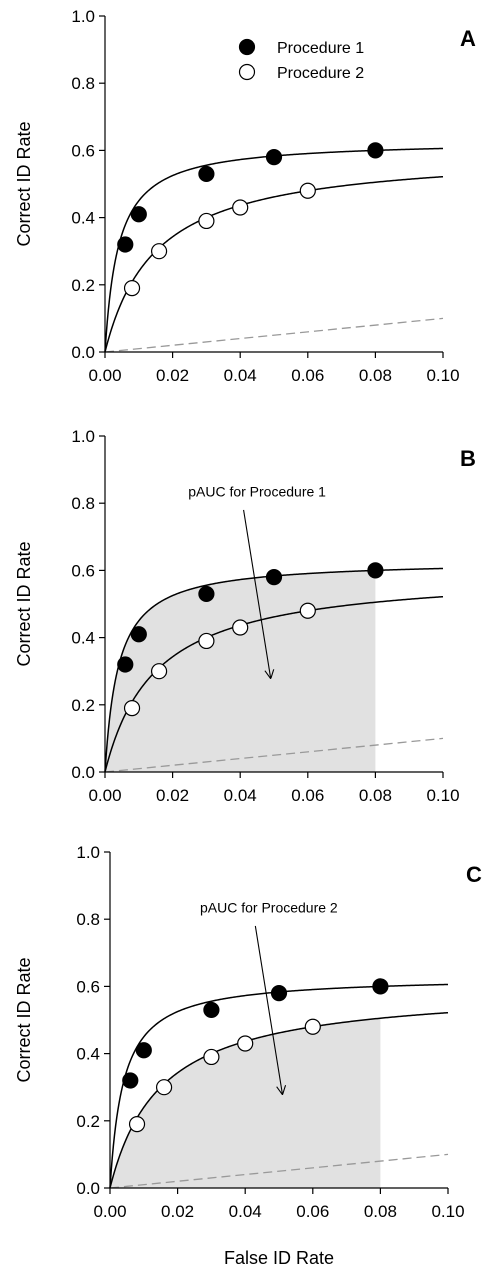 The height and width of the screenshot is (1279, 490). I want to click on pauc-annotation-label: pAUC for Procedure 1, so click(257, 491).